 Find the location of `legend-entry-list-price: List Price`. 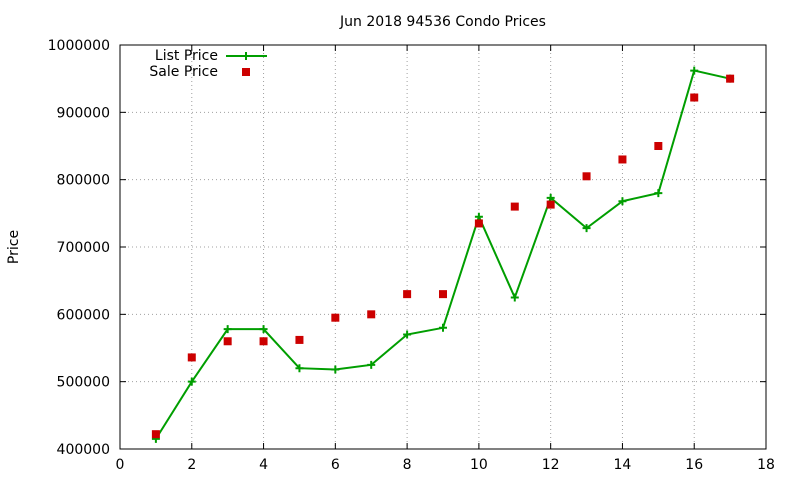

legend-entry-list-price: List Price is located at coordinates (211, 56).